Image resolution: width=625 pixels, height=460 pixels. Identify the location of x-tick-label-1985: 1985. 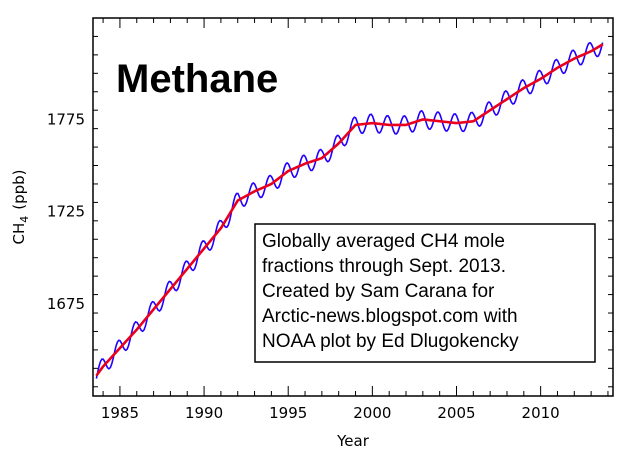
(120, 413).